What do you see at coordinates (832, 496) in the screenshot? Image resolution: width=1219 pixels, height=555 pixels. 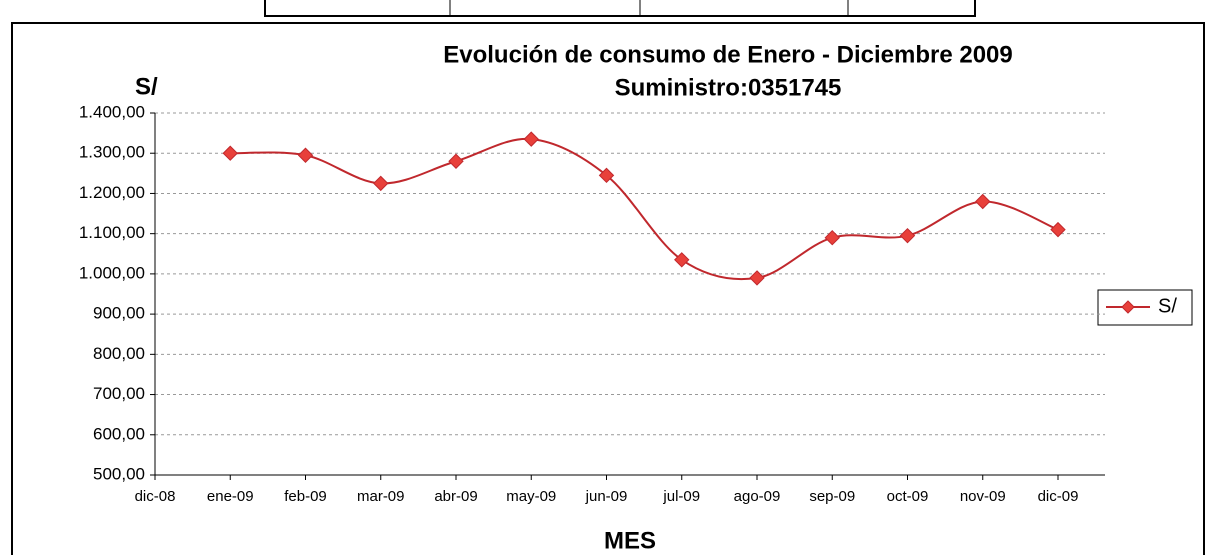 I see `x-tick-label: sep-09` at bounding box center [832, 496].